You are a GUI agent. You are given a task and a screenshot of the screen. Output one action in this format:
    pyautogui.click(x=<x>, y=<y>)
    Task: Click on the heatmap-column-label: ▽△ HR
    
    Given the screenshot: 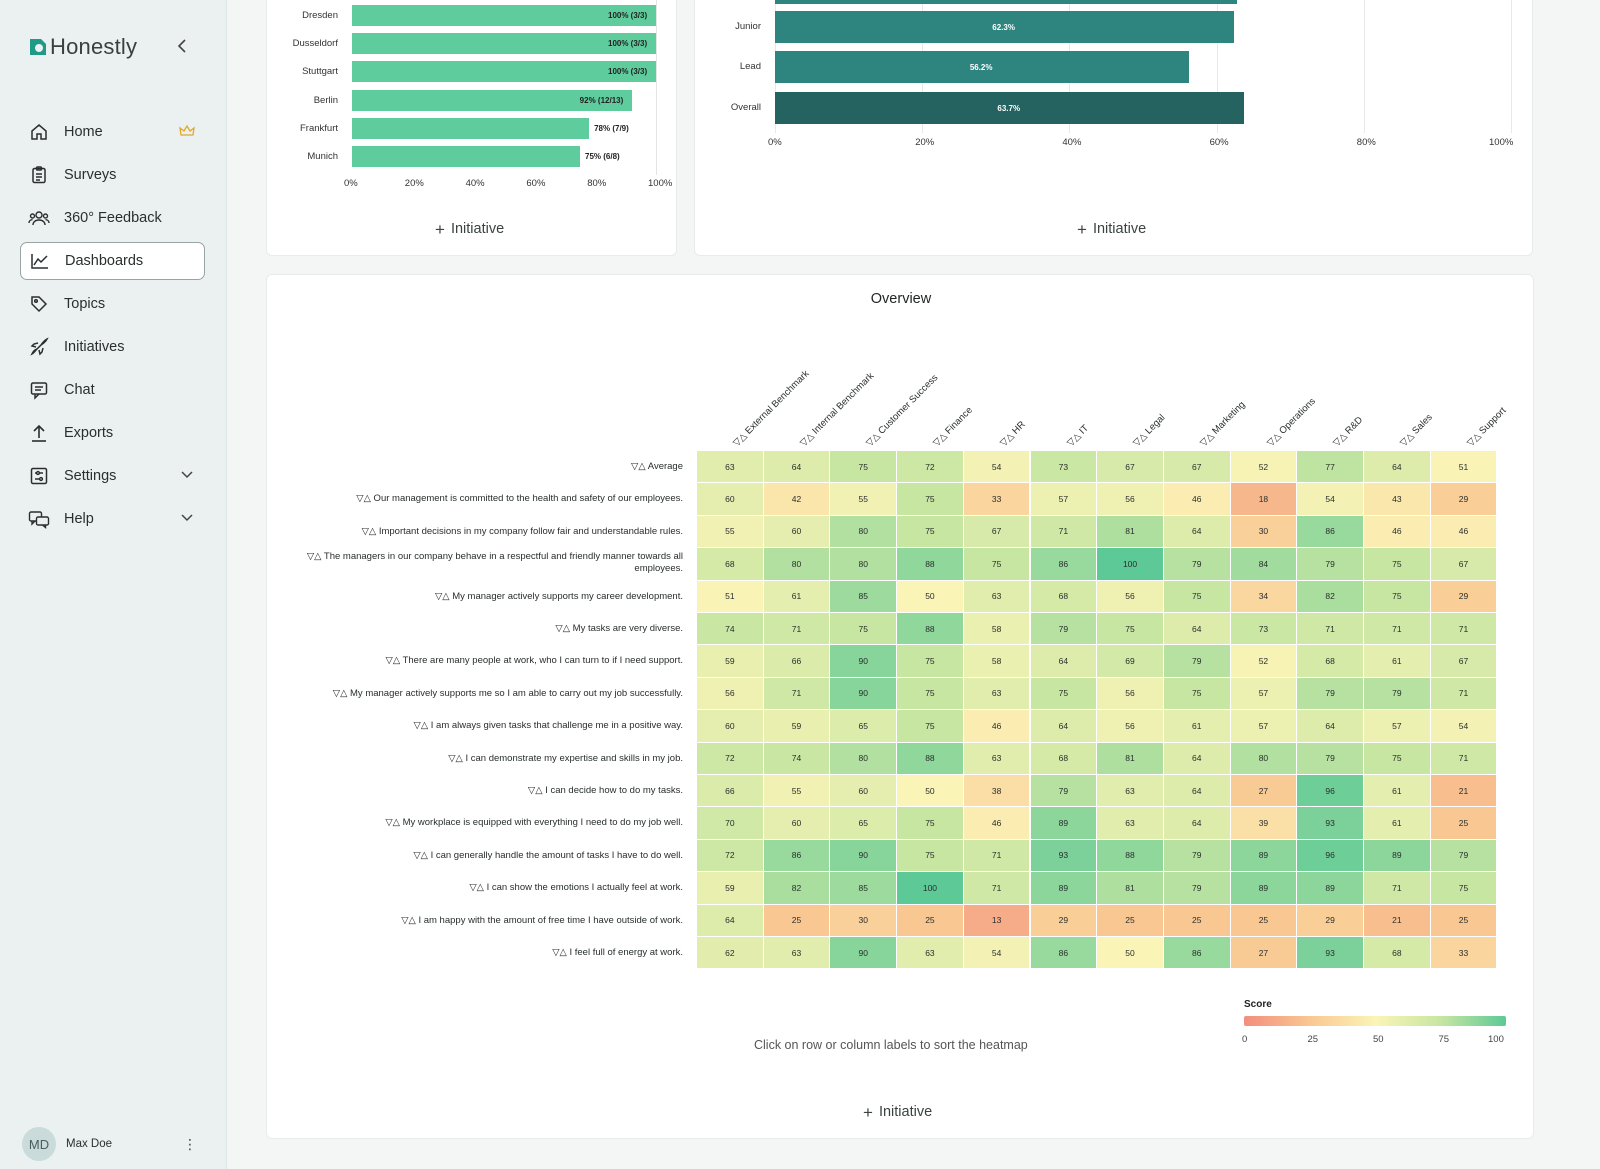 What is the action you would take?
    pyautogui.click(x=1012, y=434)
    